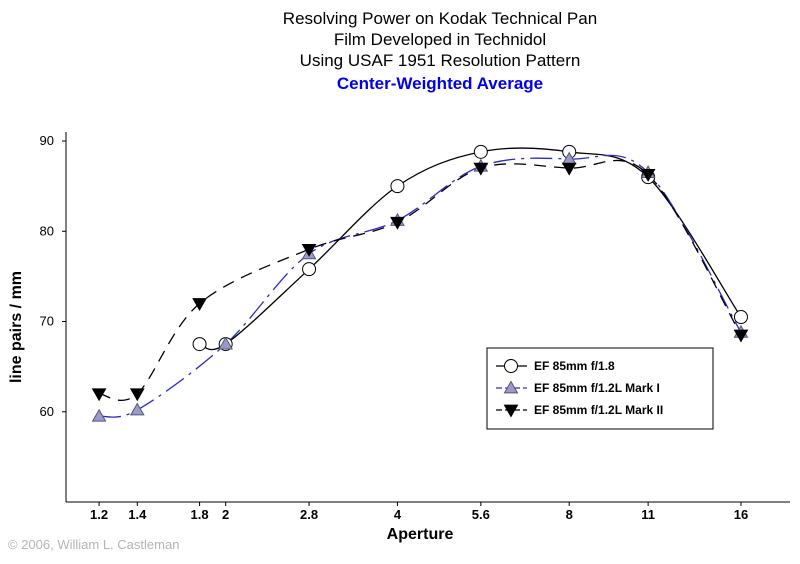 The width and height of the screenshot is (800, 564). What do you see at coordinates (420, 534) in the screenshot?
I see `x-axis-label: Aperture` at bounding box center [420, 534].